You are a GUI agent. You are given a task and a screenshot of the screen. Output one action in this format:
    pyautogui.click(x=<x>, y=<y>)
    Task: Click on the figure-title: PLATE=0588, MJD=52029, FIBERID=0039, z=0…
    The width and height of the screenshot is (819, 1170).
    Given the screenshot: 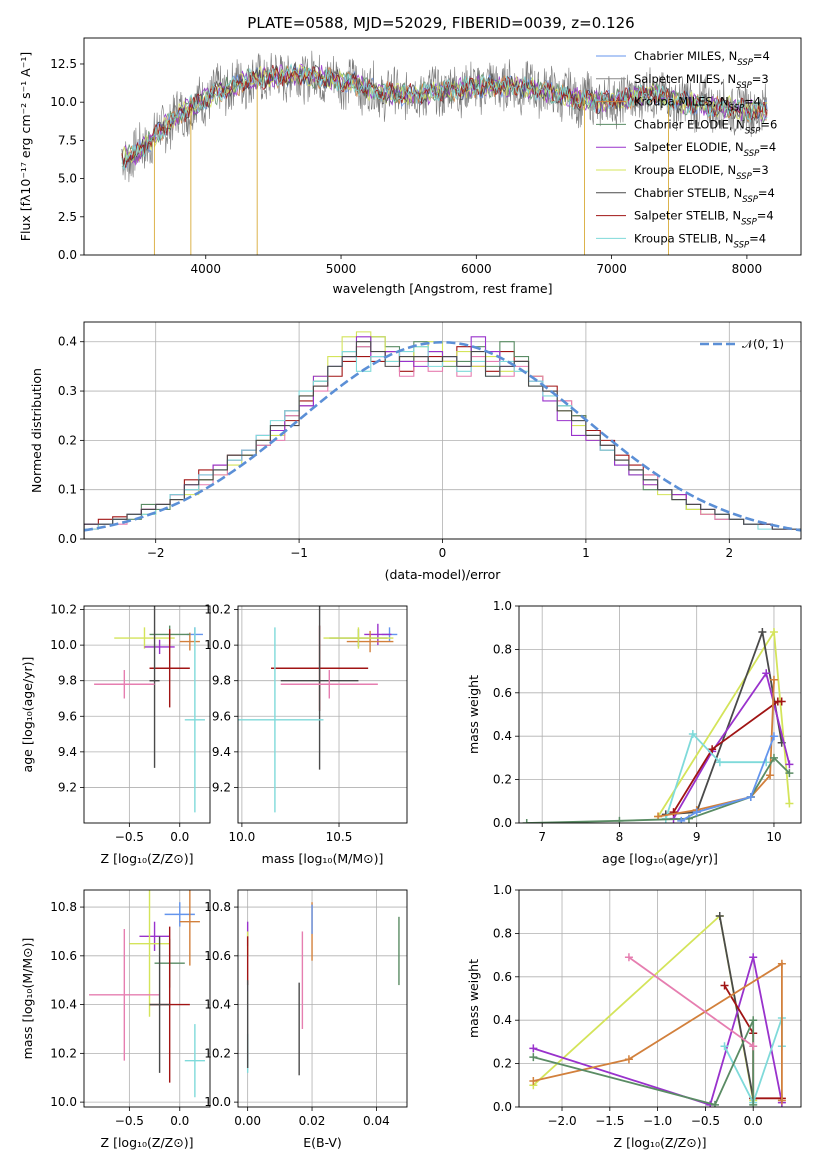 What is the action you would take?
    pyautogui.click(x=440, y=23)
    